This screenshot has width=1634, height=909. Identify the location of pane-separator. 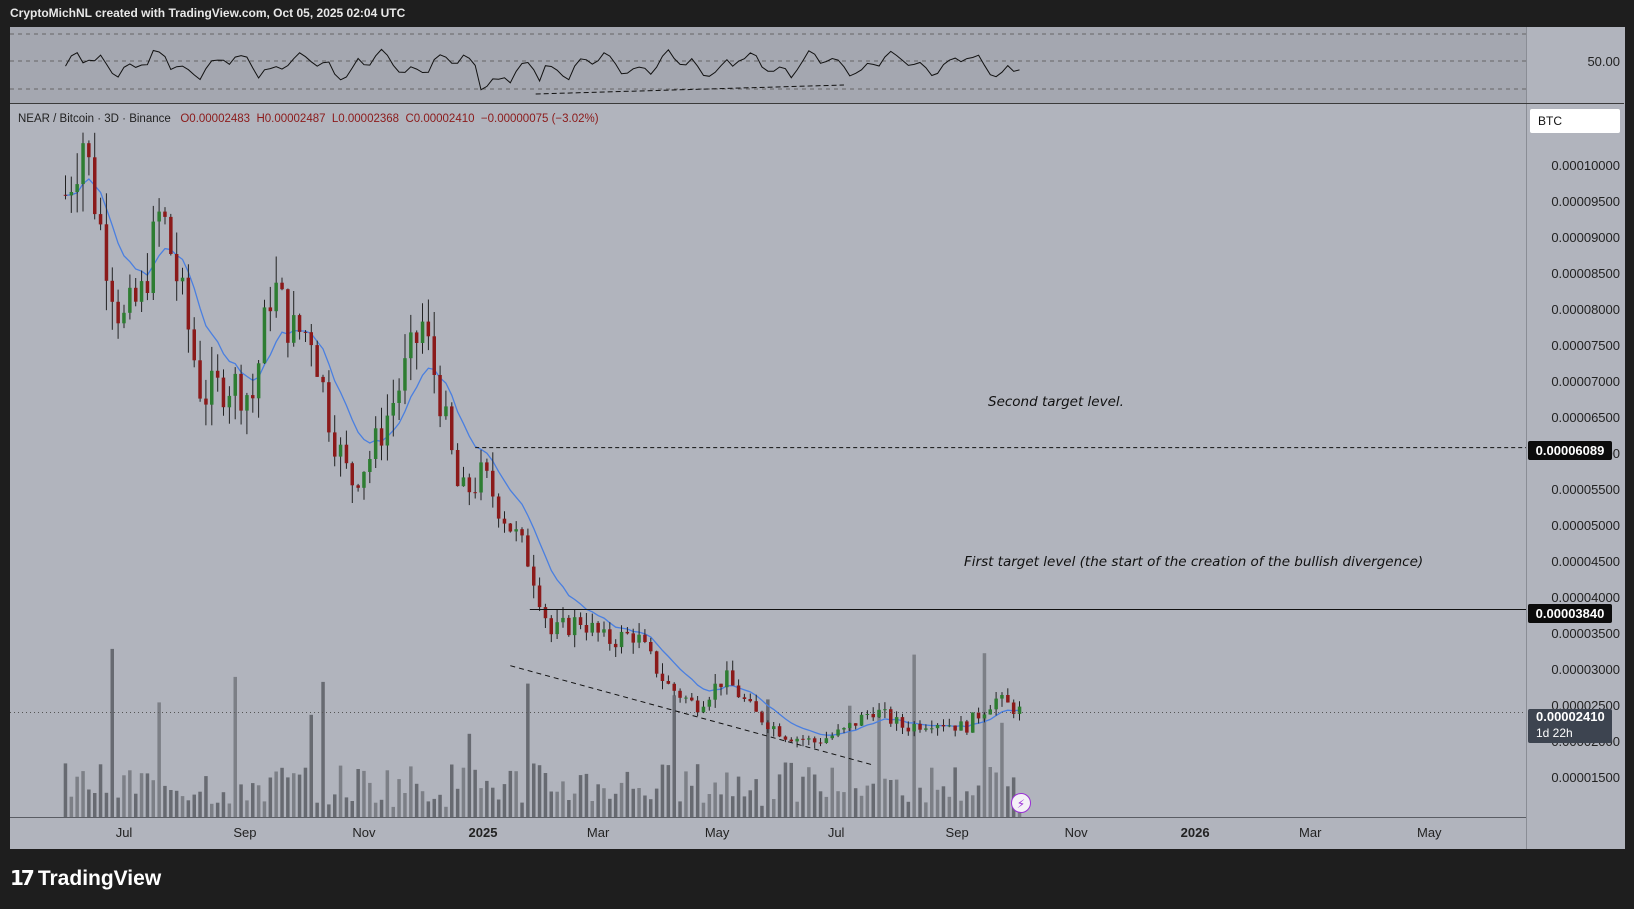
(817, 103).